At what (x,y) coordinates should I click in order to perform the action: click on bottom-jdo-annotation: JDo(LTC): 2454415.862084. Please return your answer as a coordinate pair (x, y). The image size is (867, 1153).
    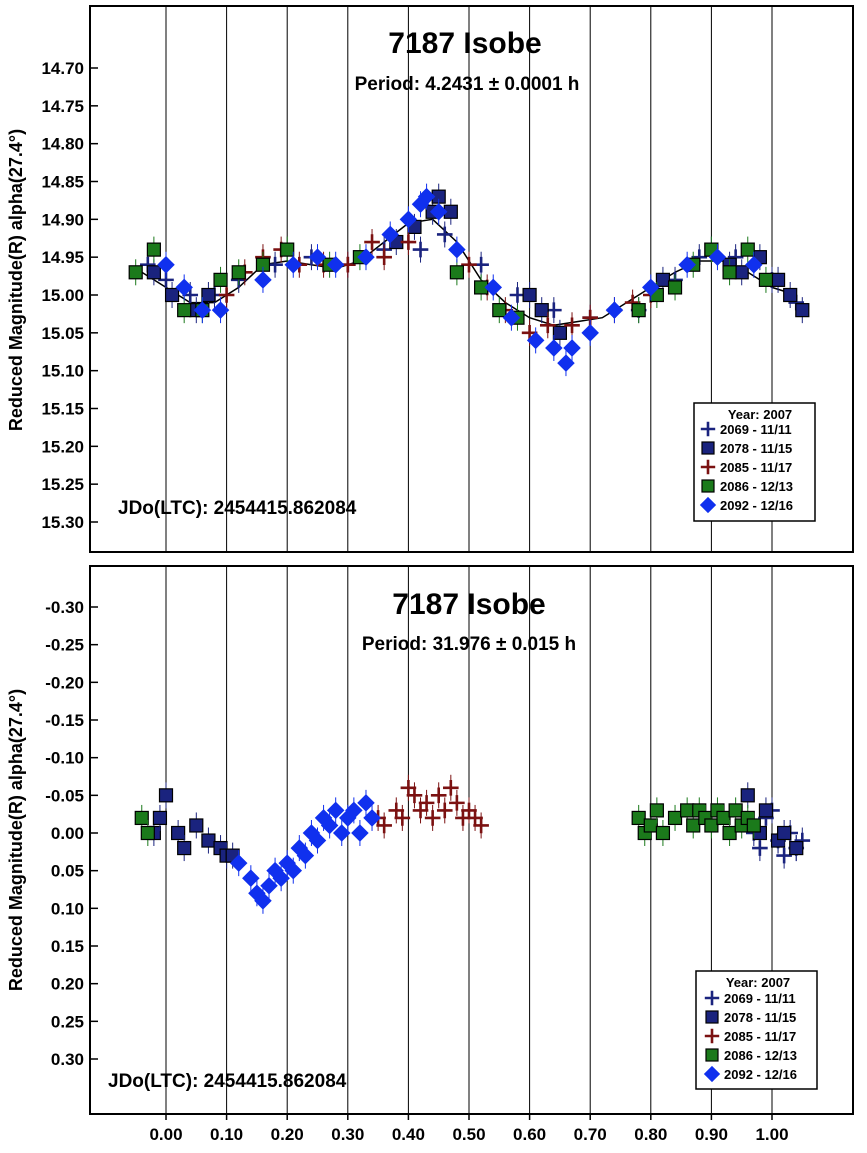
    Looking at the image, I should click on (227, 1081).